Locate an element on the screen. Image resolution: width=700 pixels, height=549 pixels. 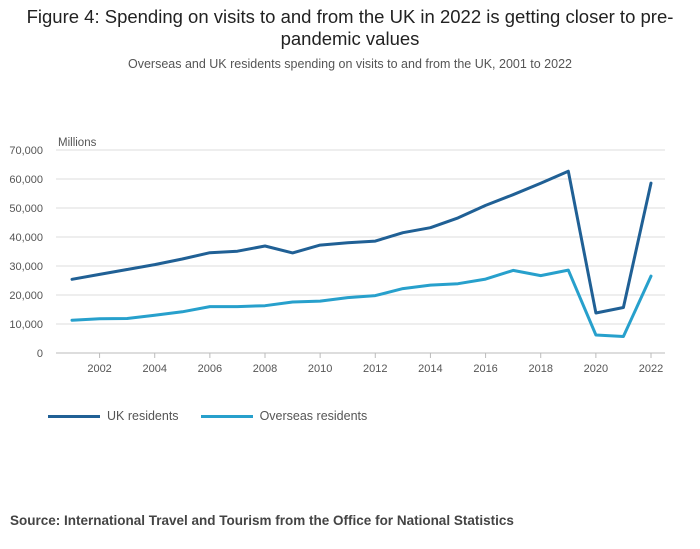
legend-label-overseas-residents: Overseas residents is located at coordinates (313, 416).